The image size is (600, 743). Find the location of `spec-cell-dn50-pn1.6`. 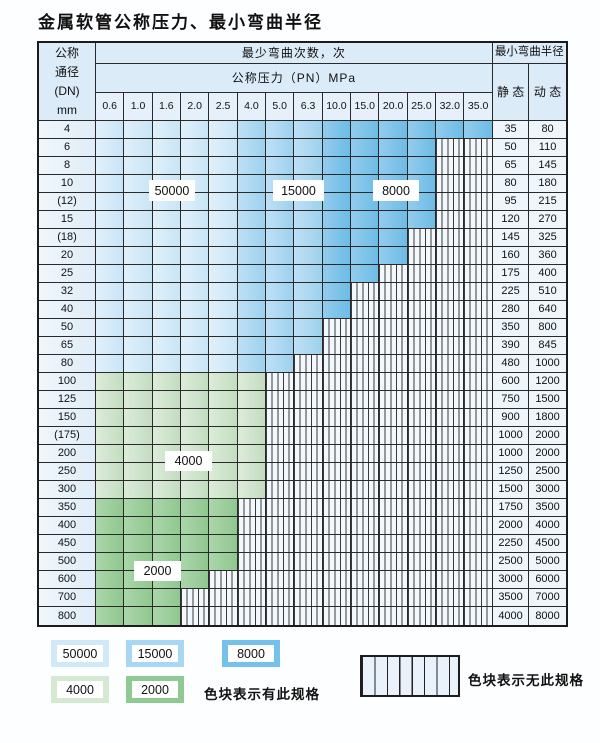

spec-cell-dn50-pn1.6 is located at coordinates (167, 328).